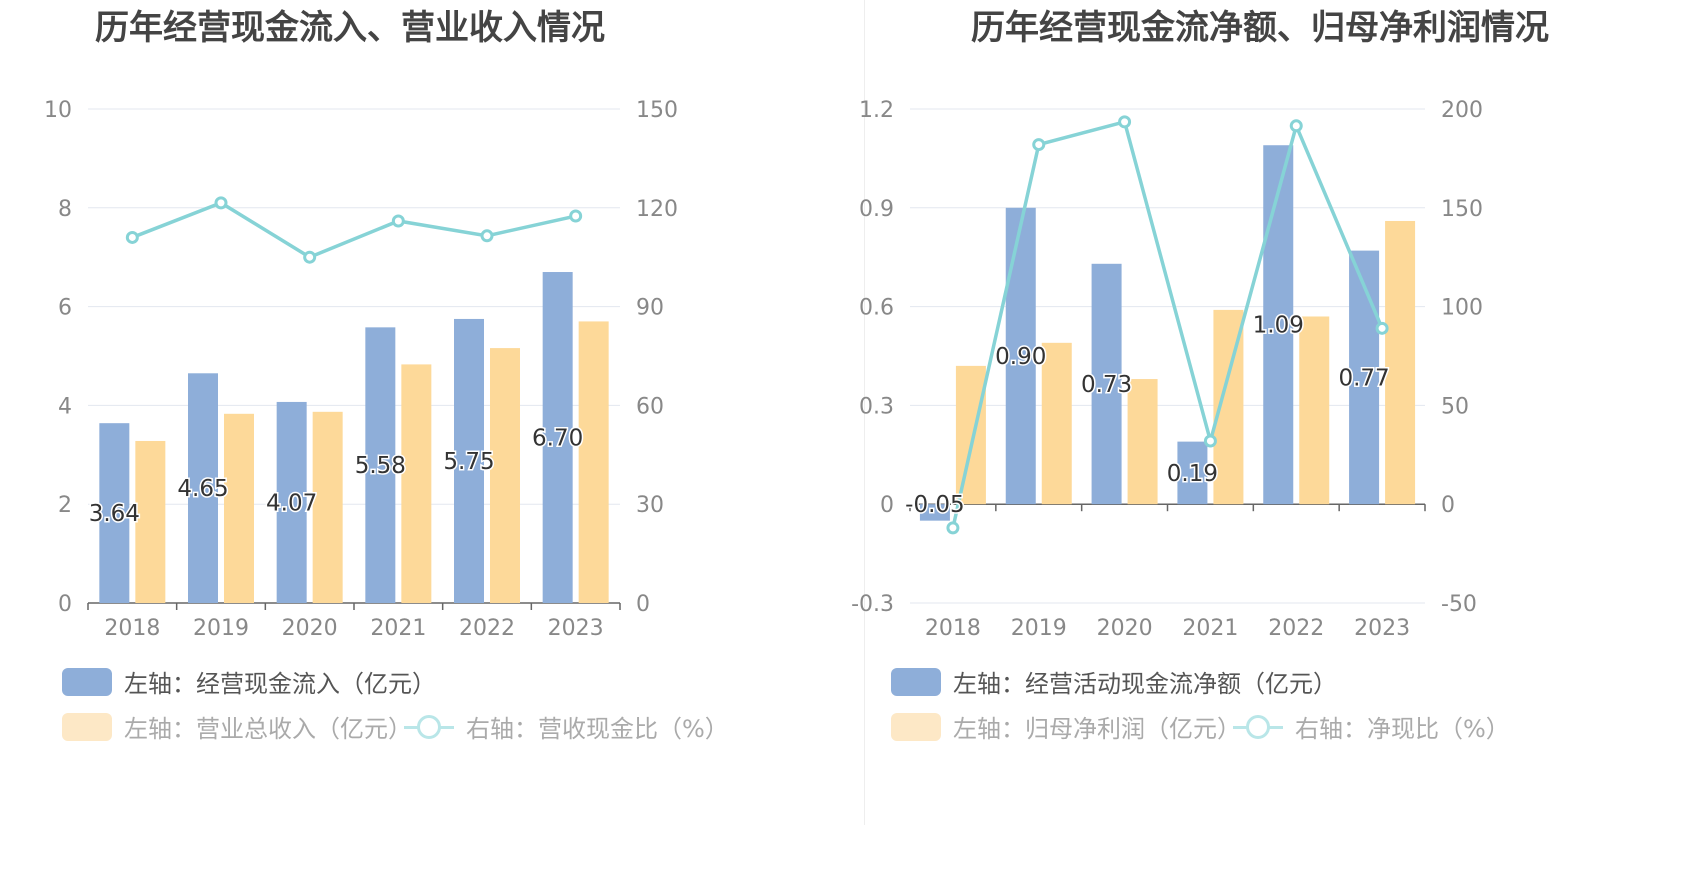  I want to click on y-tick-label-right: 30, so click(650, 505).